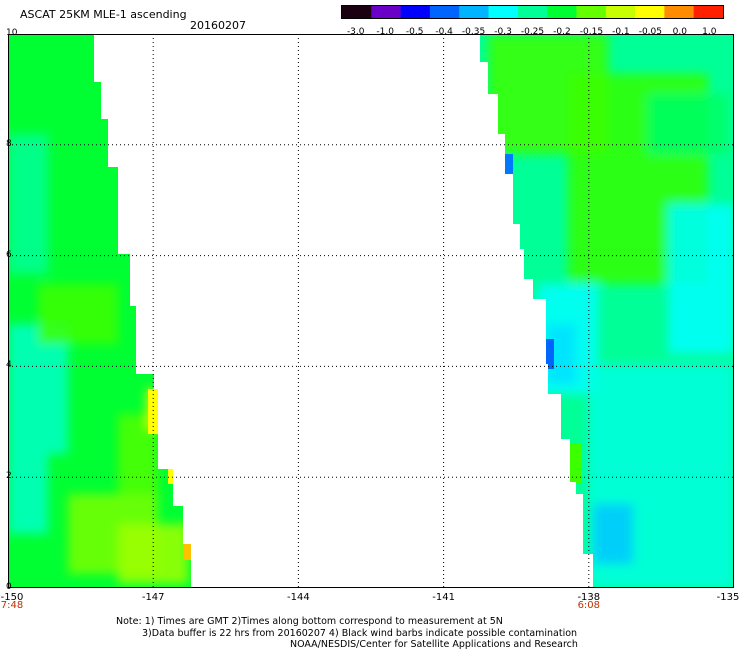 The width and height of the screenshot is (740, 650). I want to click on colorbar-tick-label: -0.3, so click(503, 32).